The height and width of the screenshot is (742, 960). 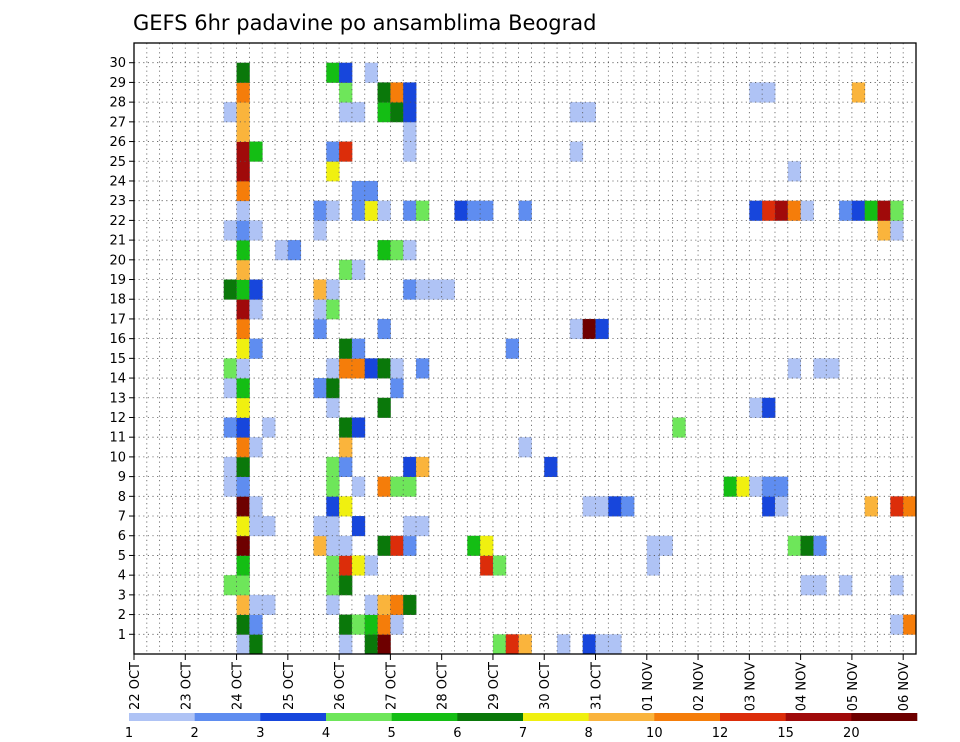 What do you see at coordinates (333, 486) in the screenshot?
I see `cell-m9-t15` at bounding box center [333, 486].